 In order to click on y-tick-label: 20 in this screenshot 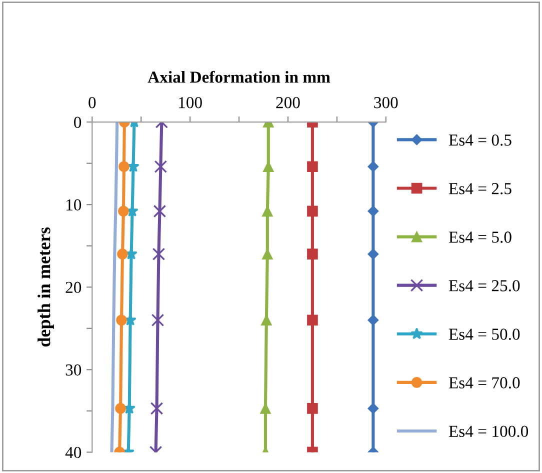, I will do `click(74, 288)`.